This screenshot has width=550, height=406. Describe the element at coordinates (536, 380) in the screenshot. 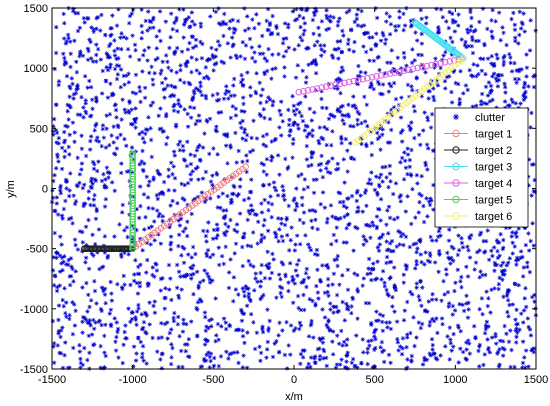

I see `x-tick-label: 1500` at that location.